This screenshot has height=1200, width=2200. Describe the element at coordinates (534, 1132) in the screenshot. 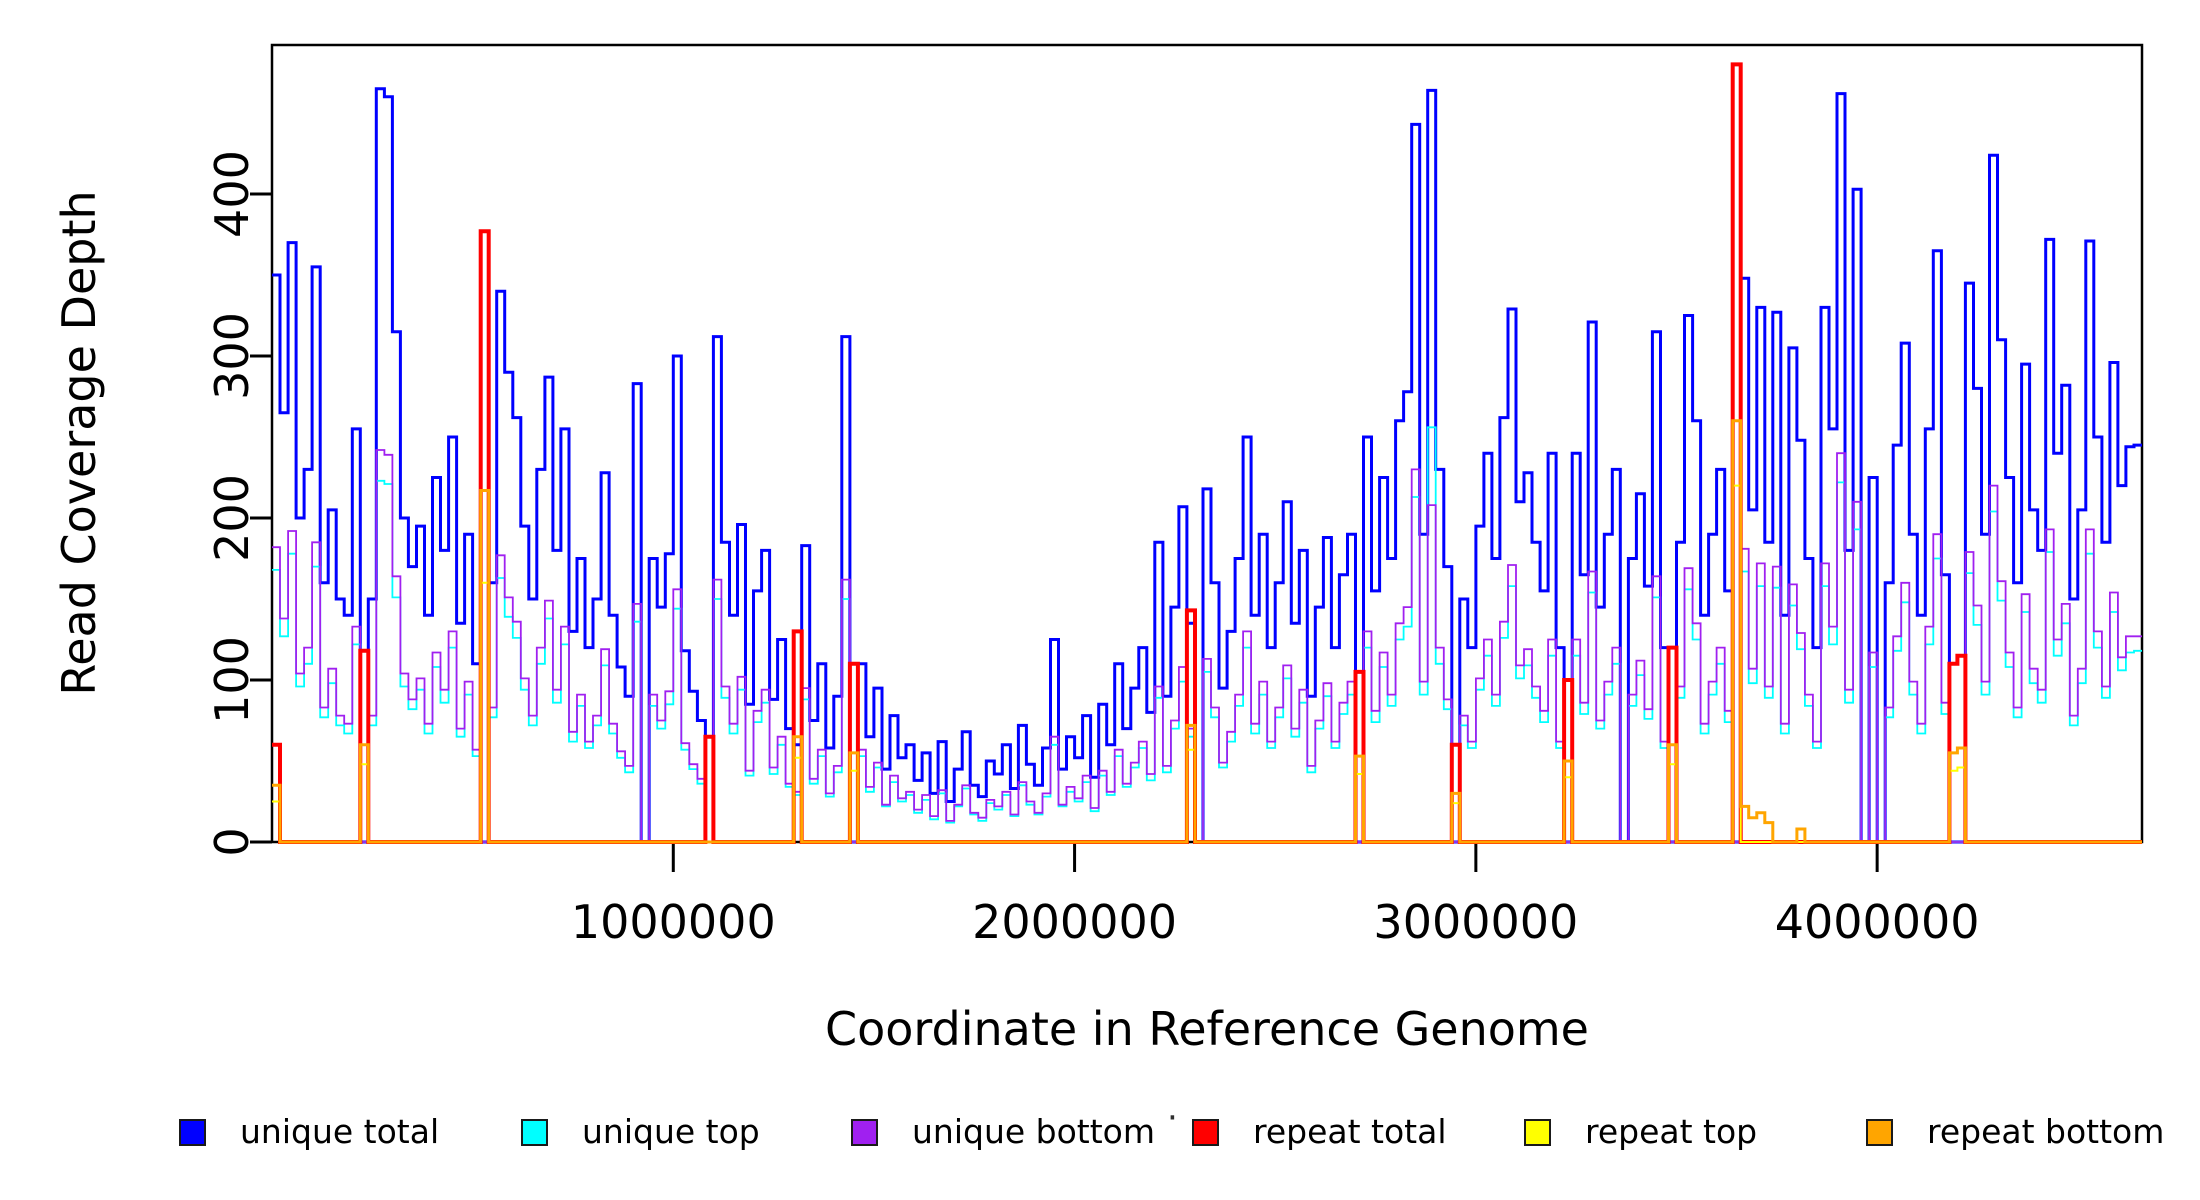

I see `unique-top-swatch-icon` at that location.